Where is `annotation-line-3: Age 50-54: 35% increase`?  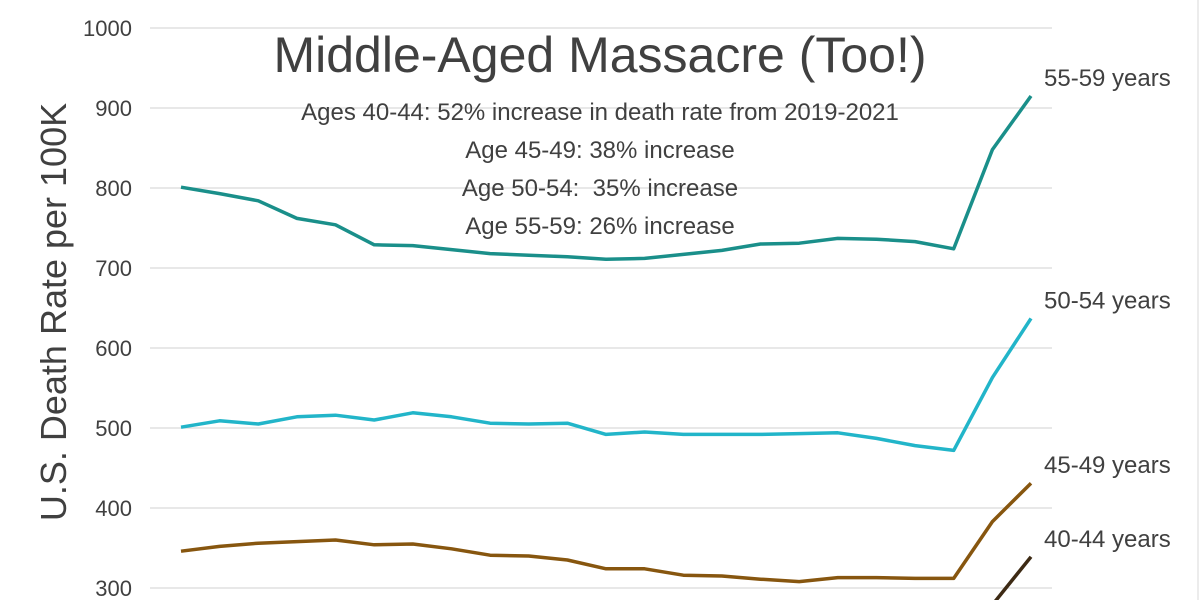 annotation-line-3: Age 50-54: 35% increase is located at coordinates (600, 188).